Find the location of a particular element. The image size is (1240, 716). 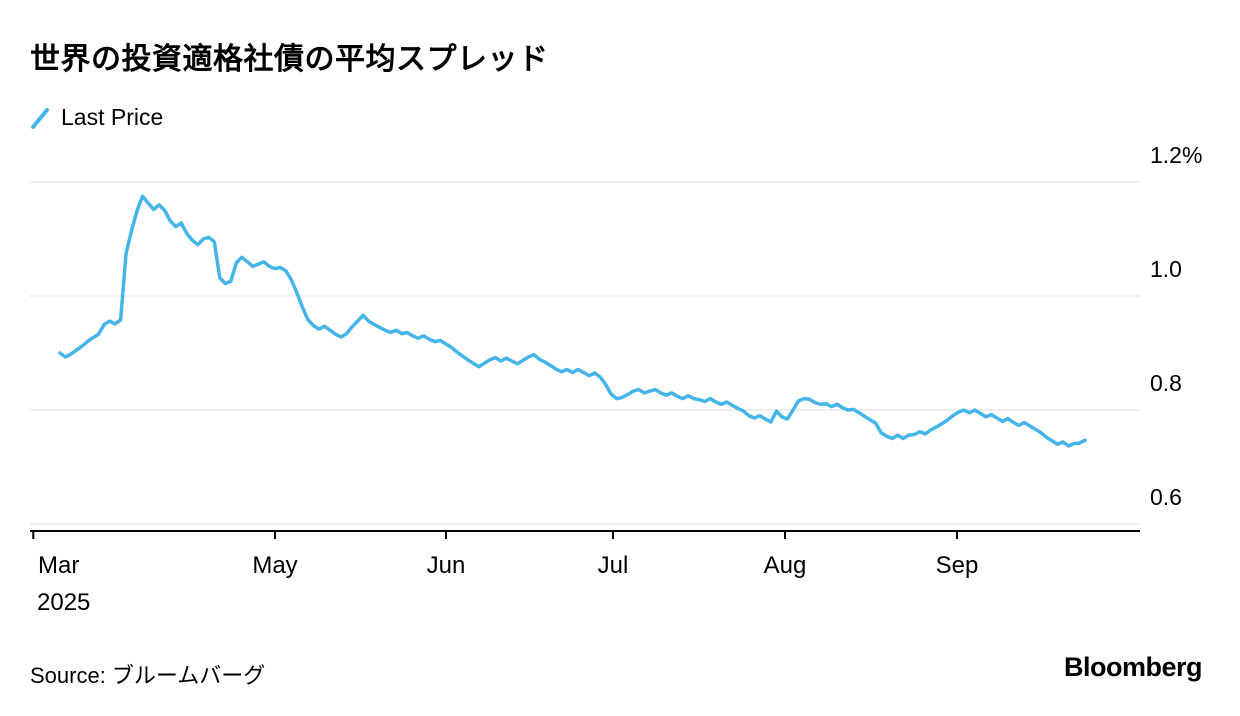

x-axis-label: Jul is located at coordinates (613, 565).